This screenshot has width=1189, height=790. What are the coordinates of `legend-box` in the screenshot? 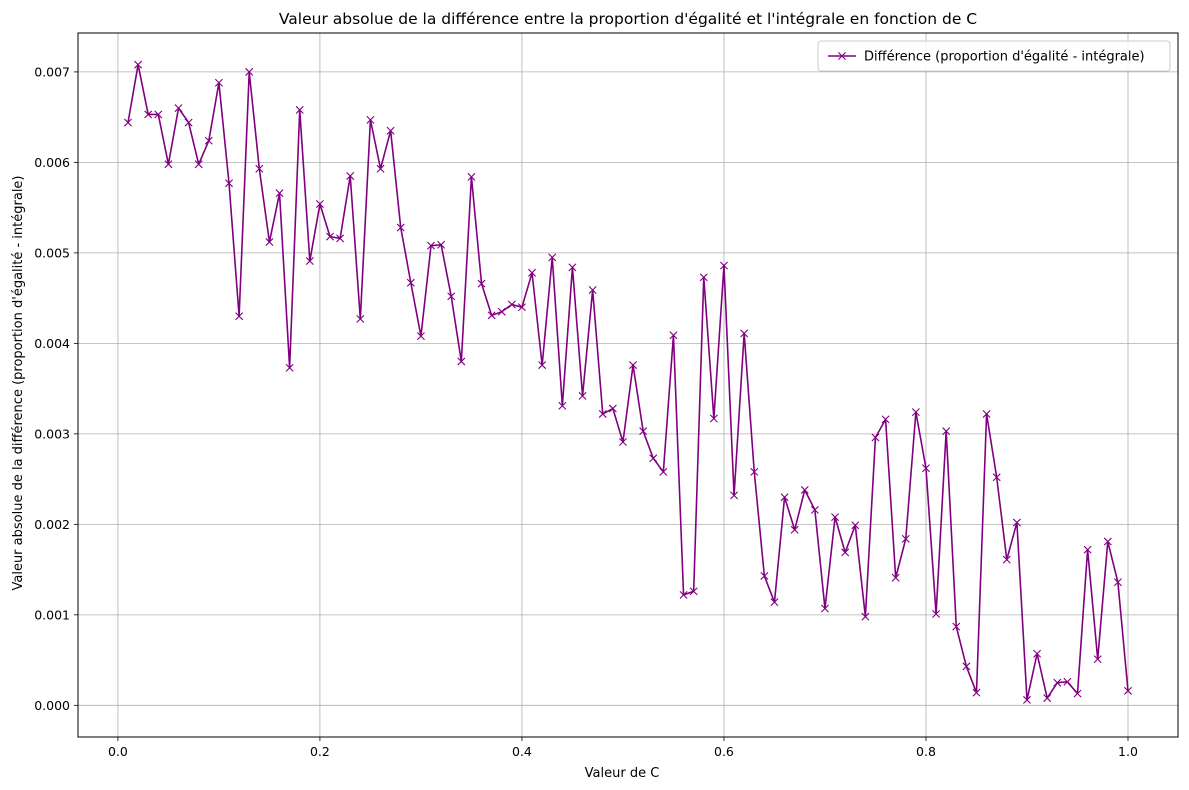 It's located at (994, 56).